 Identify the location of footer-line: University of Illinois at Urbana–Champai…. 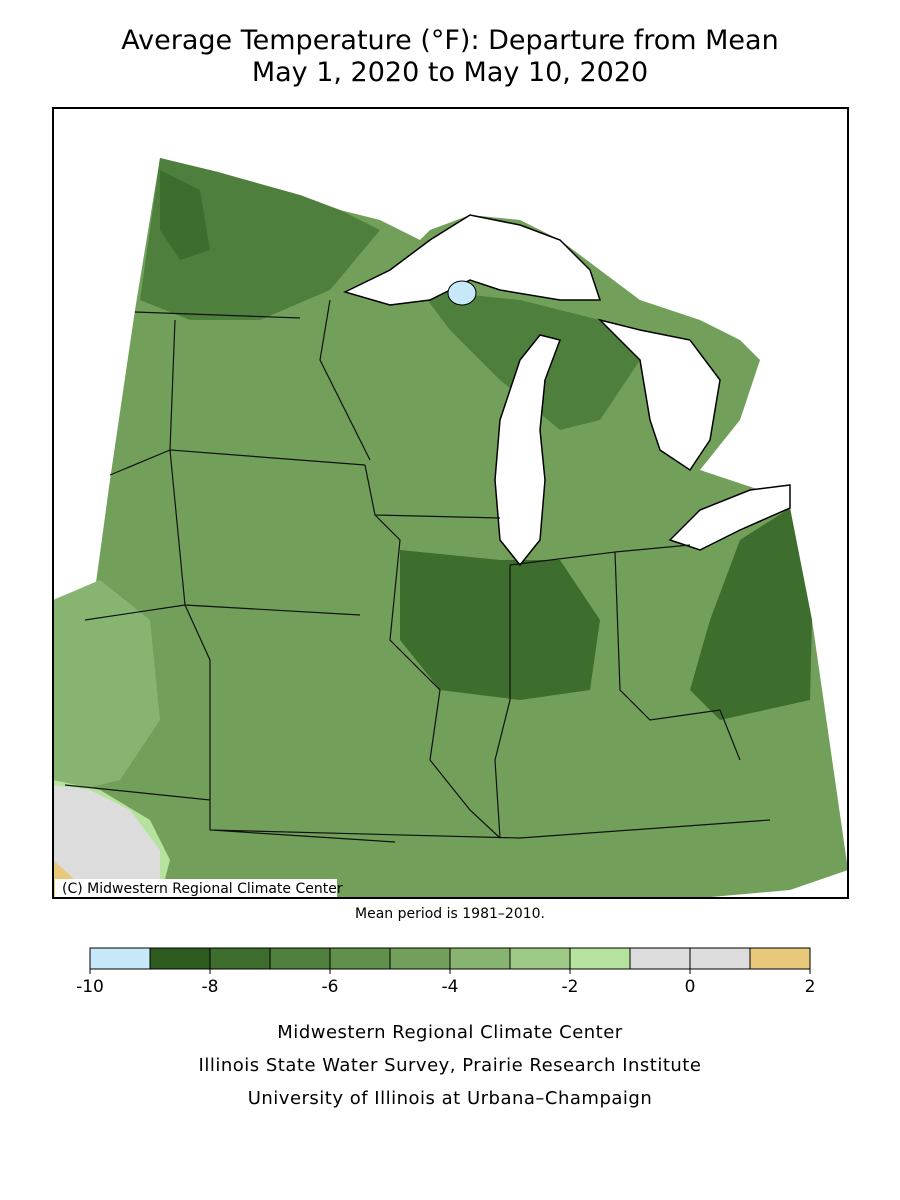
(450, 1098).